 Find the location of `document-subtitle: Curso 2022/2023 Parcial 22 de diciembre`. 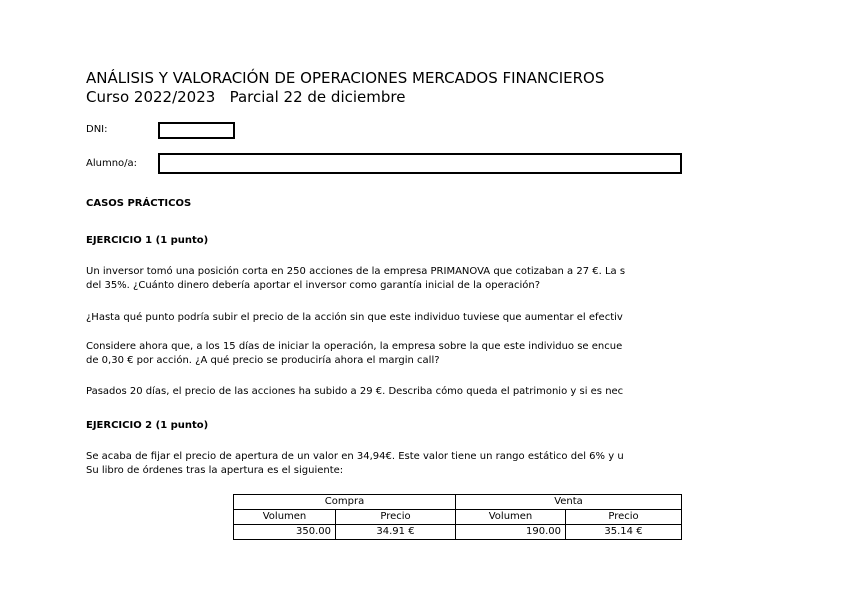

document-subtitle: Curso 2022/2023 Parcial 22 de diciembre is located at coordinates (246, 97).